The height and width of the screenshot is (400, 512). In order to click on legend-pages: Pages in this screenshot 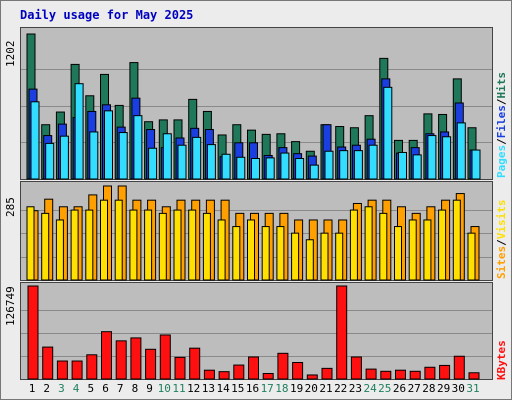, I will do `click(501, 161)`.